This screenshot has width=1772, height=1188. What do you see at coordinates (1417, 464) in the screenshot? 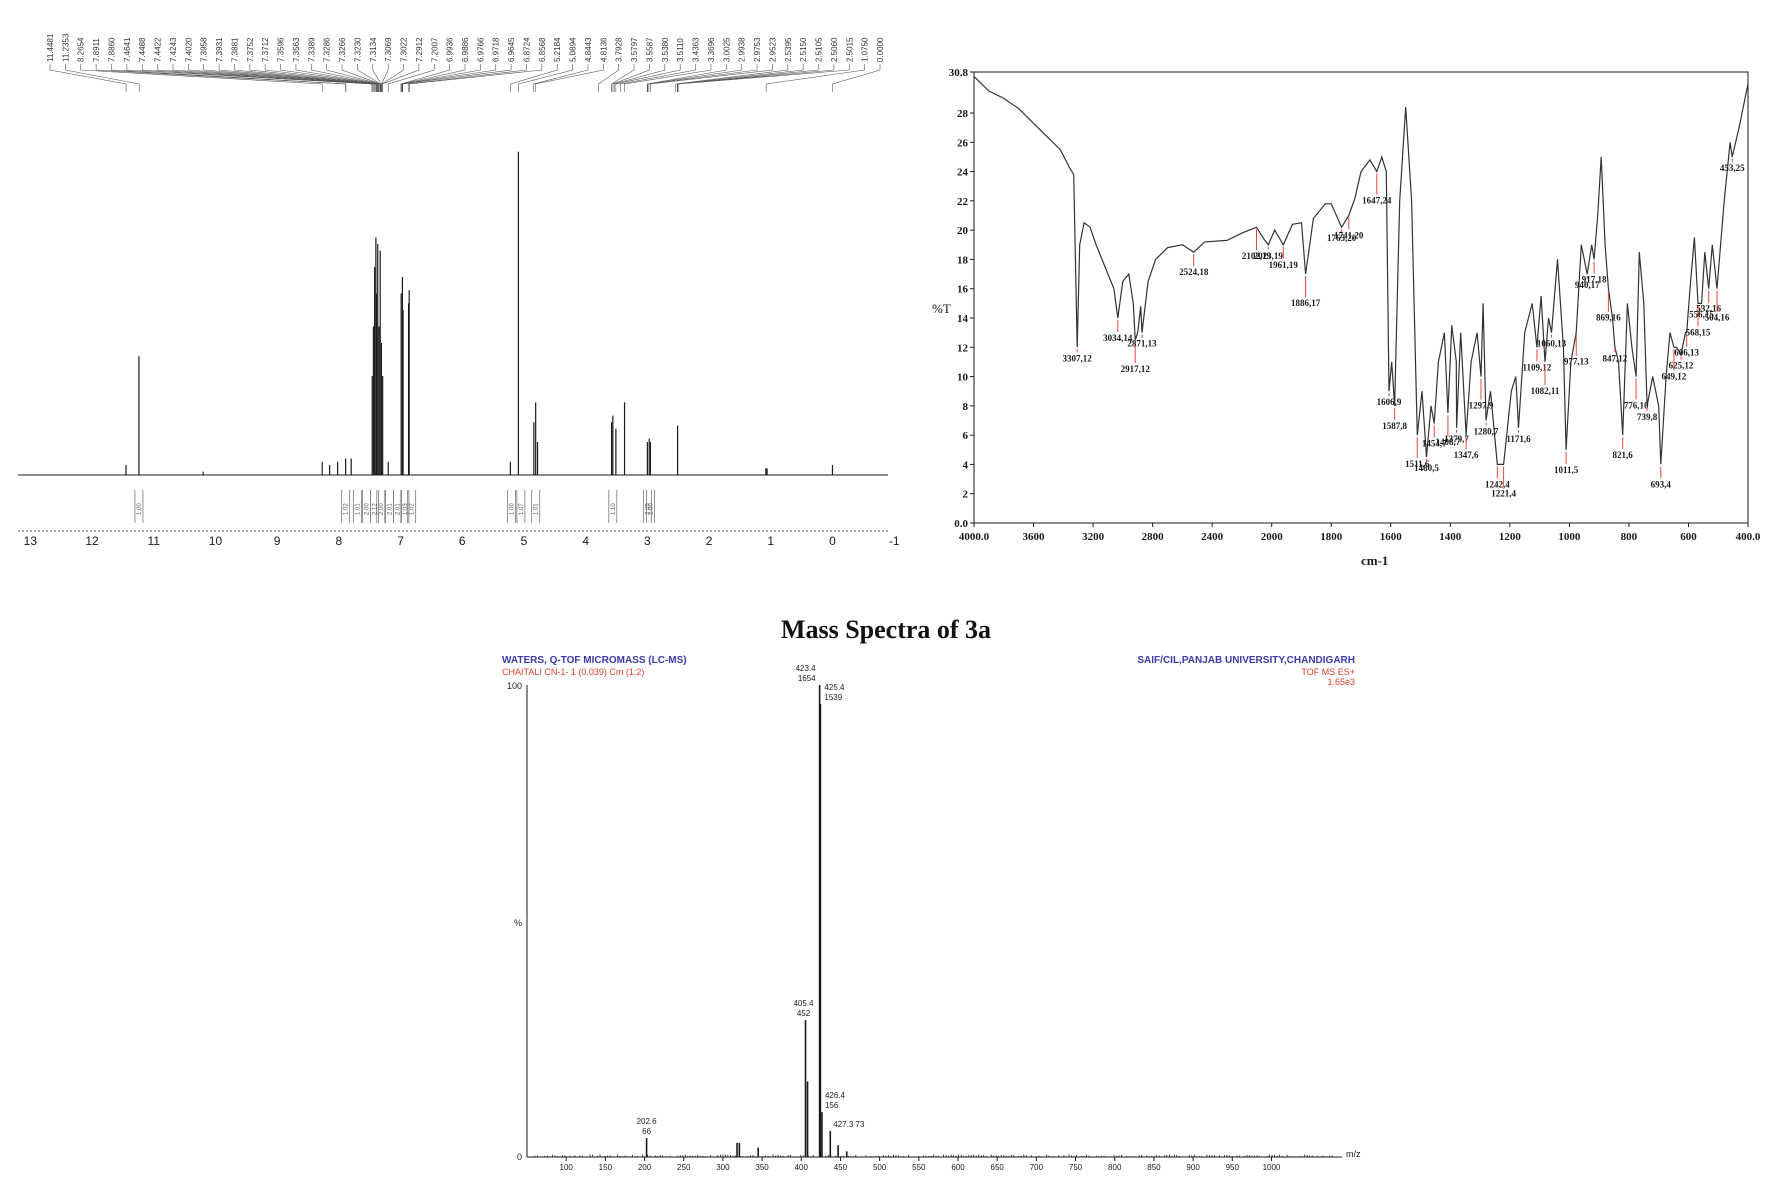
I see `ir-peak-label: 1511,6` at bounding box center [1417, 464].